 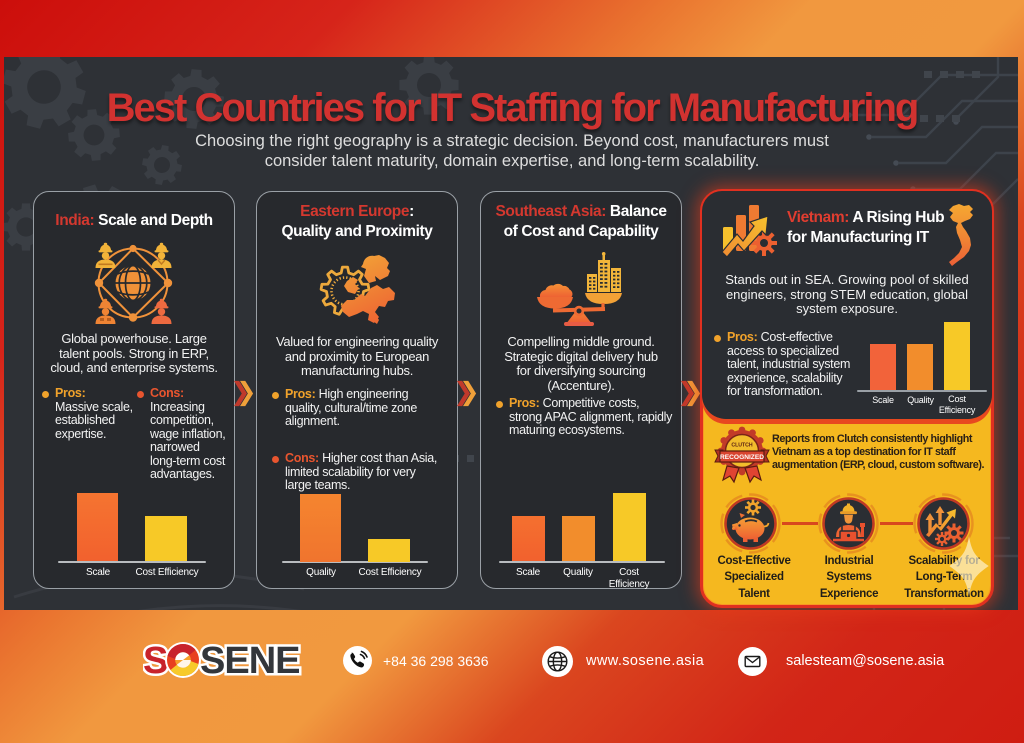 I want to click on svg-text: CLUTCH, so click(x=742, y=446).